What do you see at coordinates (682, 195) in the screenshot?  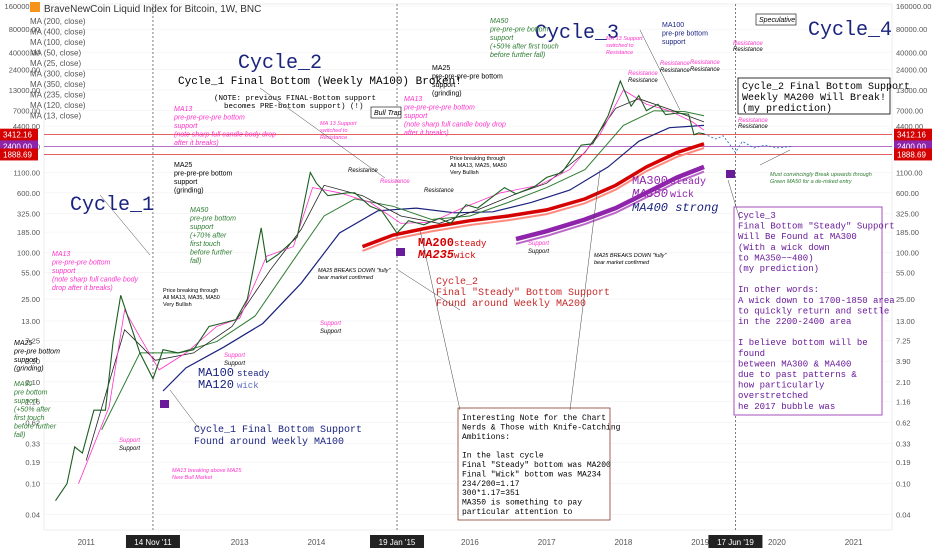 I see `svg-text: wick` at bounding box center [682, 195].